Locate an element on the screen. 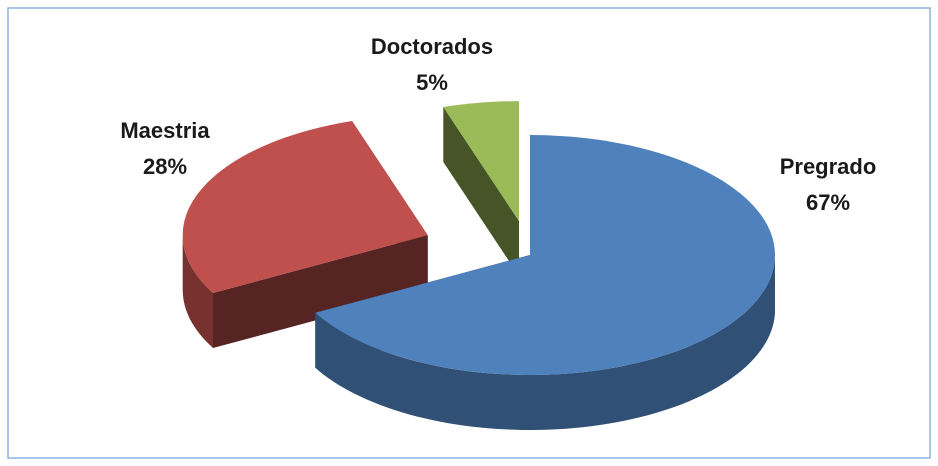 The height and width of the screenshot is (466, 938). slice-value-label: 67% is located at coordinates (828, 202).